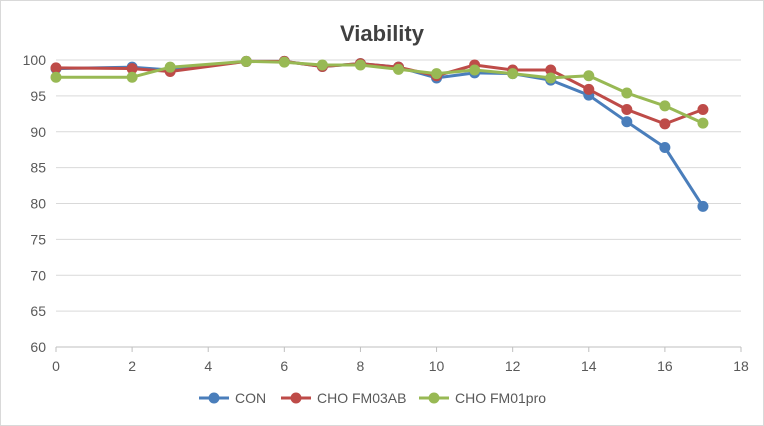 Image resolution: width=764 pixels, height=426 pixels. What do you see at coordinates (56, 366) in the screenshot?
I see `x-tick-label: 0` at bounding box center [56, 366].